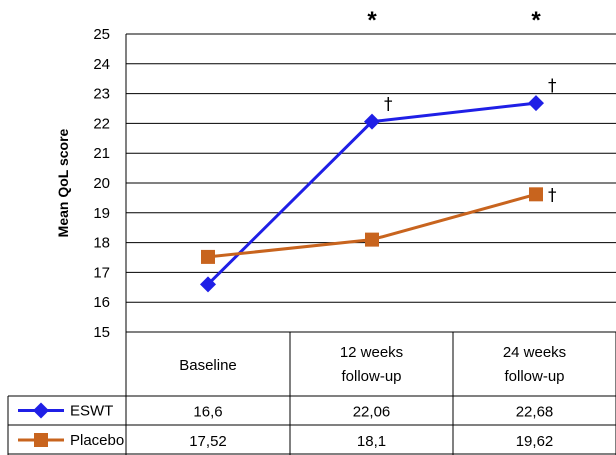  I want to click on y-tick-label: 21, so click(101, 153).